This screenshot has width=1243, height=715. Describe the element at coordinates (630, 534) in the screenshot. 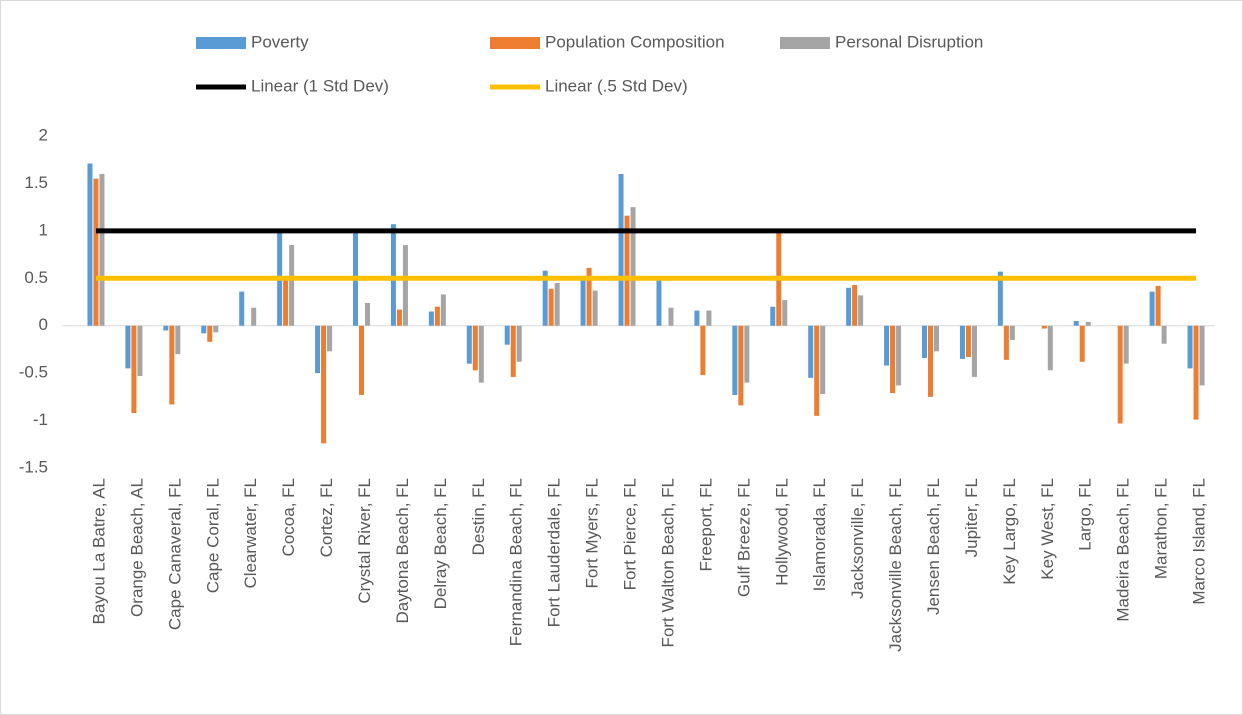

I see `x-tick-label: Fort Pierce, FL` at that location.